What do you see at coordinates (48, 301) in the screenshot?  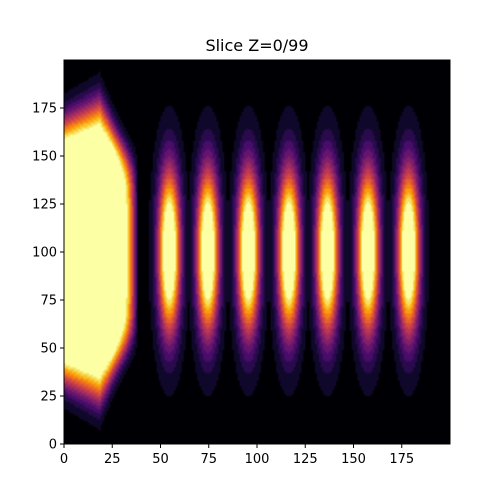 I see `y-tick-label: 75` at bounding box center [48, 301].